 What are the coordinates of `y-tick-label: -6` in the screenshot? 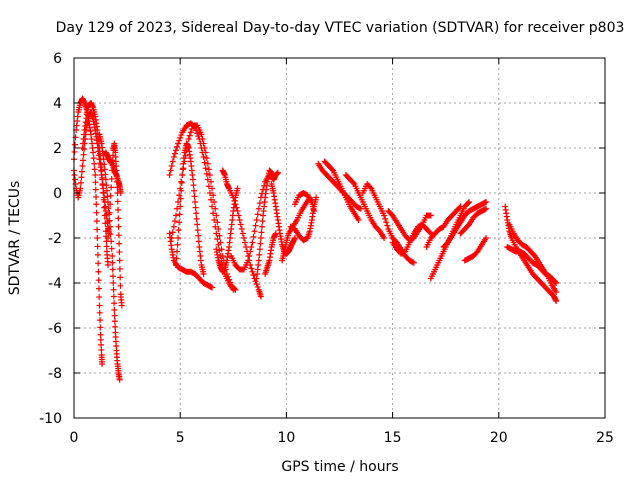 It's located at (55, 329).